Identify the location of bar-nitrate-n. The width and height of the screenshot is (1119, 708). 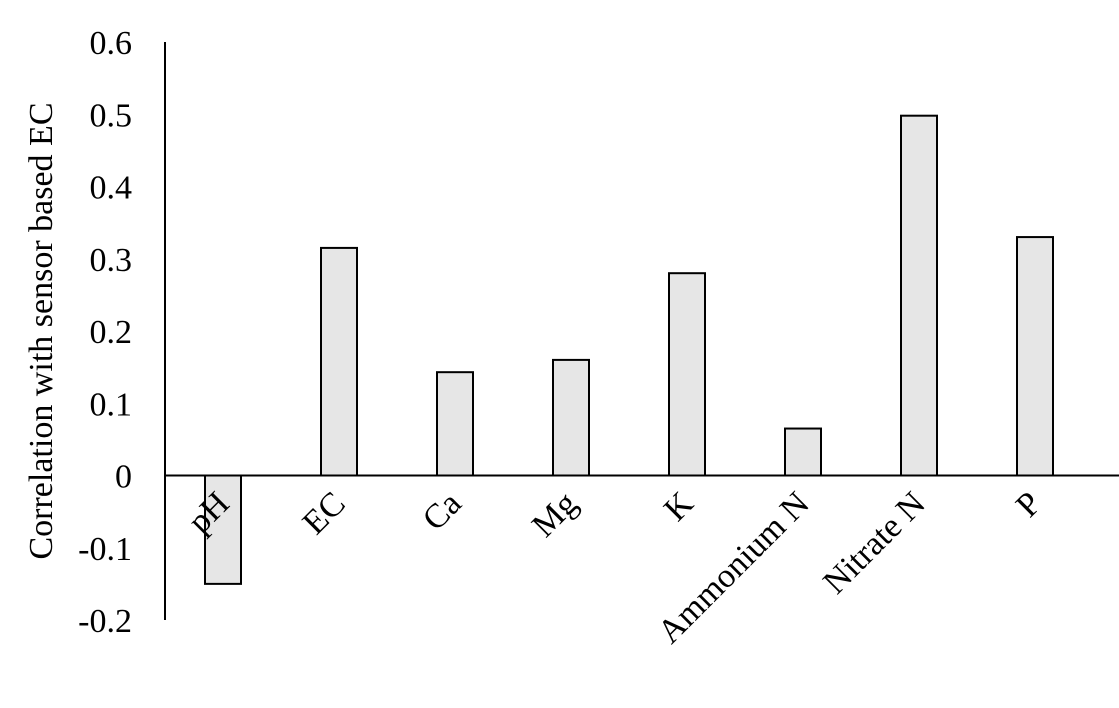
(919, 295).